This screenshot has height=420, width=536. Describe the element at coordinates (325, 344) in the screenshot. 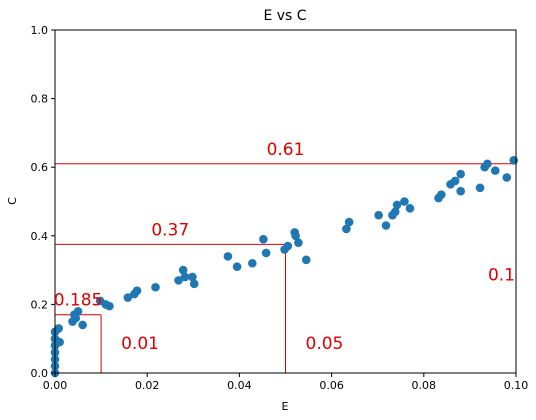

I see `threshold-x-label: 0.05` at that location.